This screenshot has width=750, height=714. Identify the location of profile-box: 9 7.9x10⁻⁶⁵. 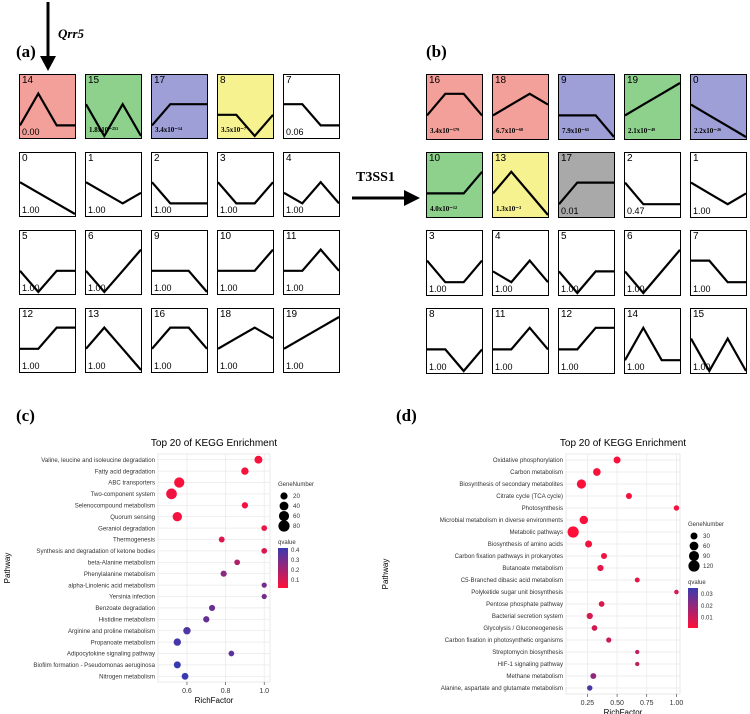
(586, 107).